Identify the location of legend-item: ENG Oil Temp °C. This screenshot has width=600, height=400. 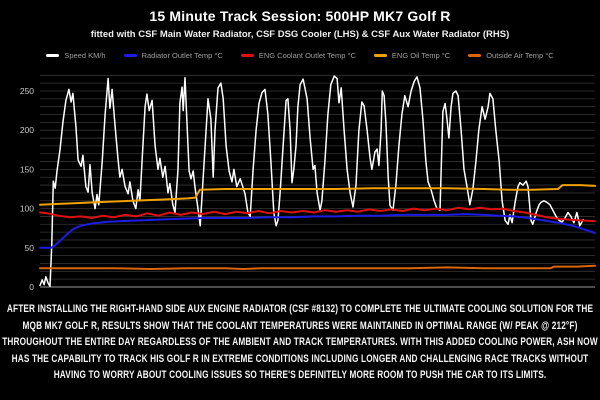
(412, 55).